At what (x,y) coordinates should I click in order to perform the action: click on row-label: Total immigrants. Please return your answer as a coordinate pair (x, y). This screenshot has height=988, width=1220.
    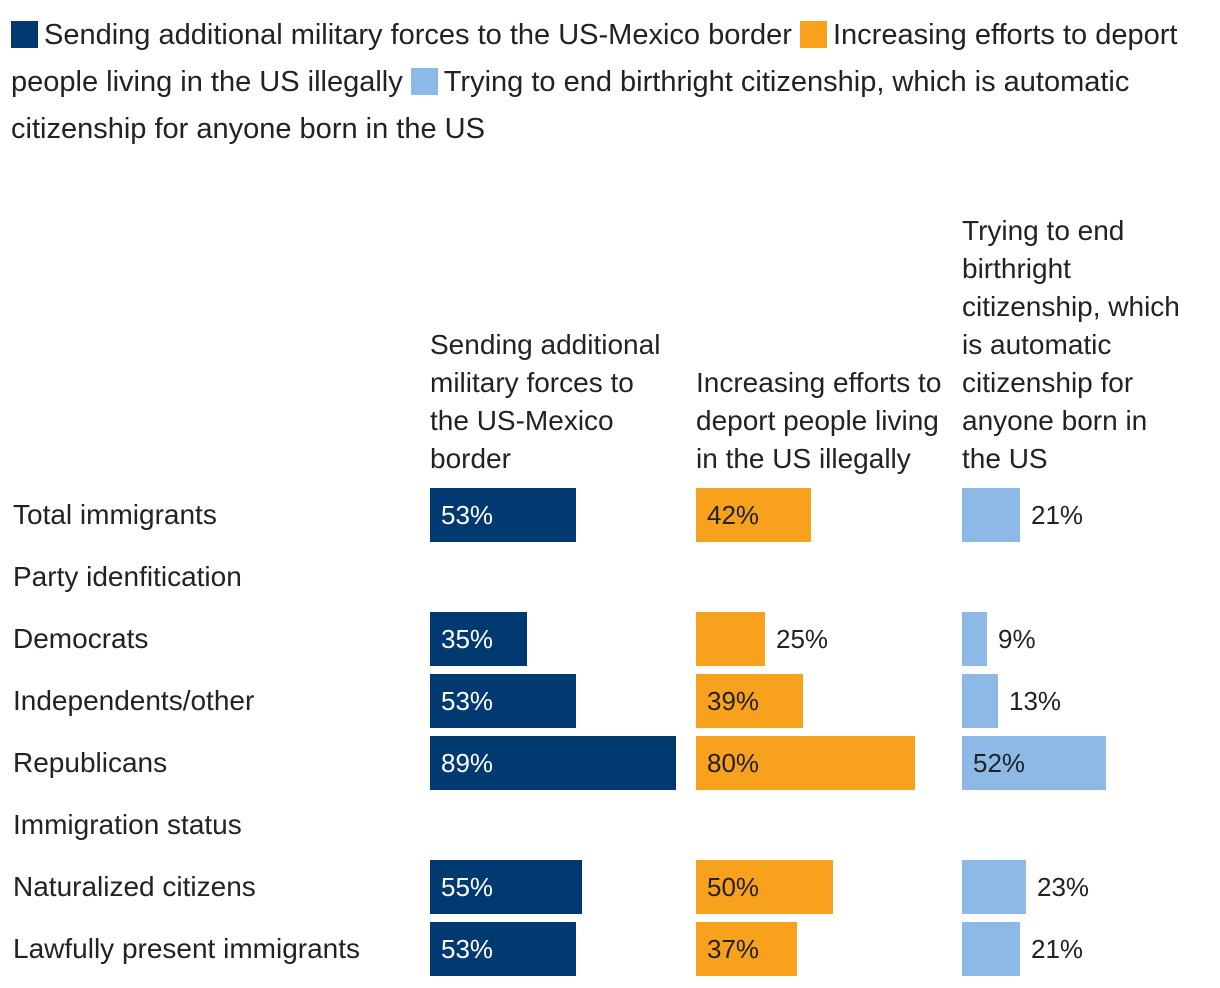
    Looking at the image, I should click on (115, 514).